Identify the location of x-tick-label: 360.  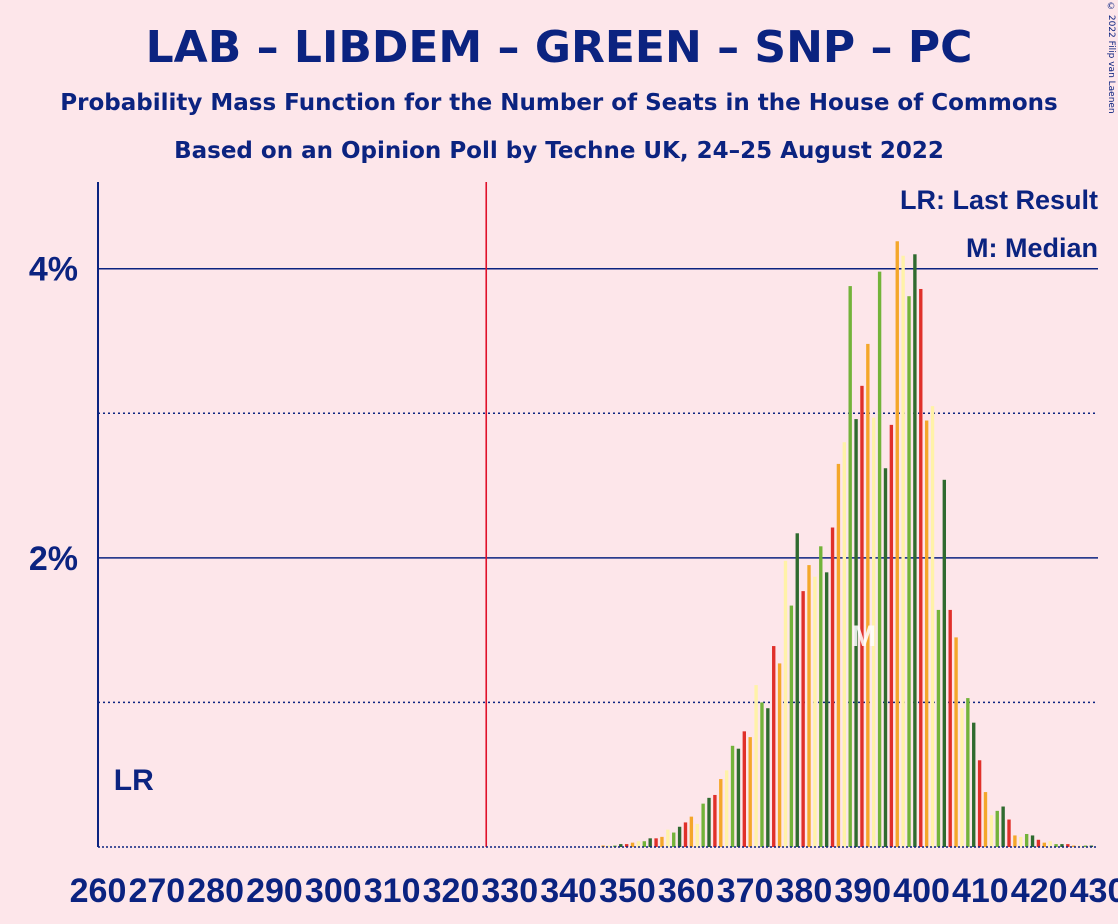
(686, 891).